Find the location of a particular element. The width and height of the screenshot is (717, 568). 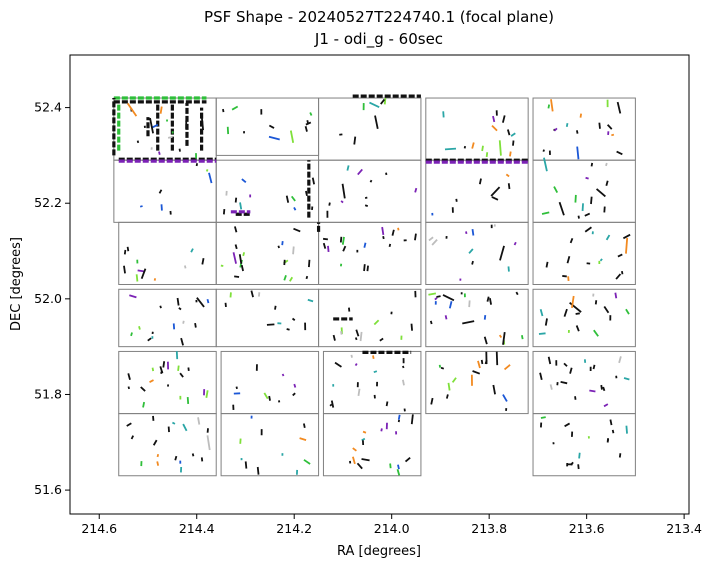

y-tick-label: 52.4 is located at coordinates (48, 107).